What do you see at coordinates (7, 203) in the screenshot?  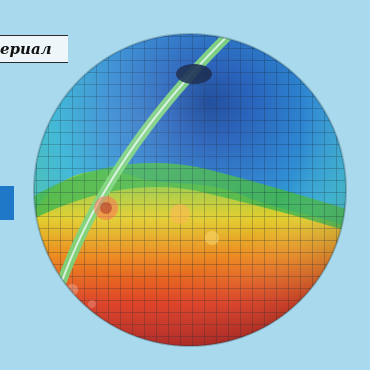 I see `side-tab` at bounding box center [7, 203].